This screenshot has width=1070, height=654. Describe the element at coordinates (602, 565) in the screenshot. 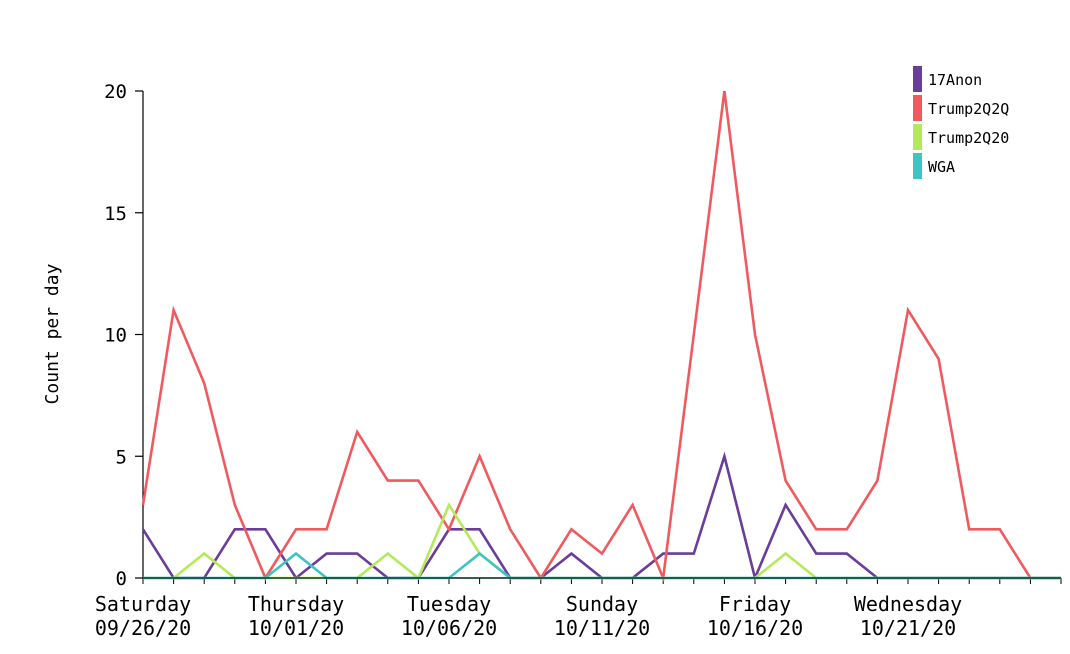

I see `series-line-wga` at that location.